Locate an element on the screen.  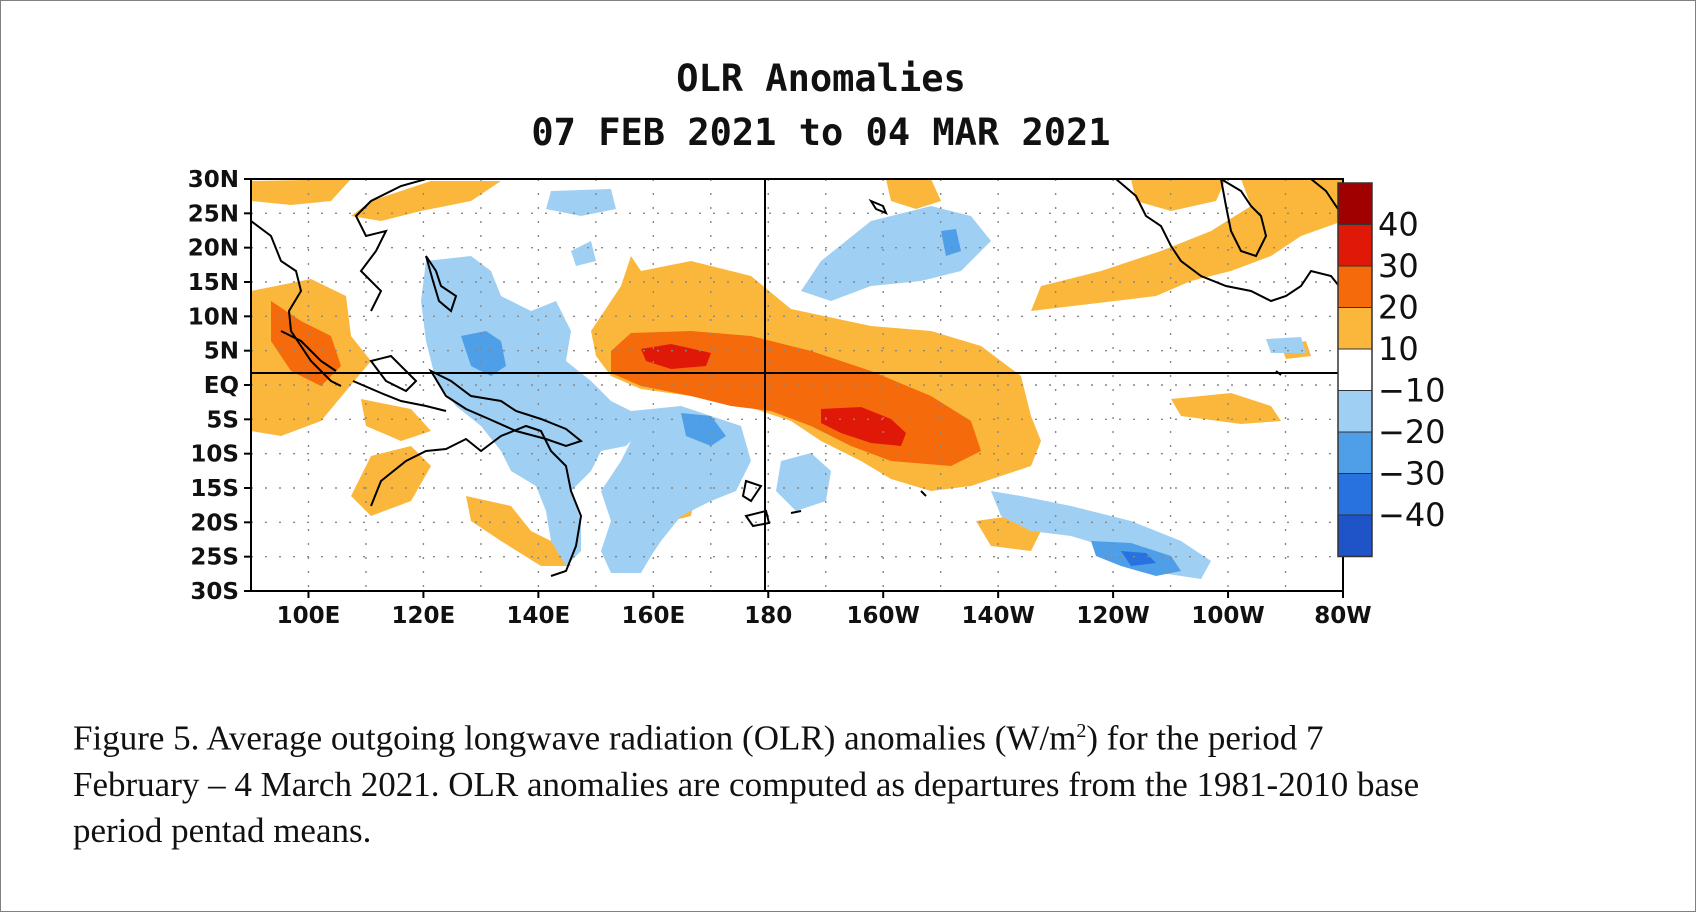
lat-tick-label: 10N is located at coordinates (213, 317).